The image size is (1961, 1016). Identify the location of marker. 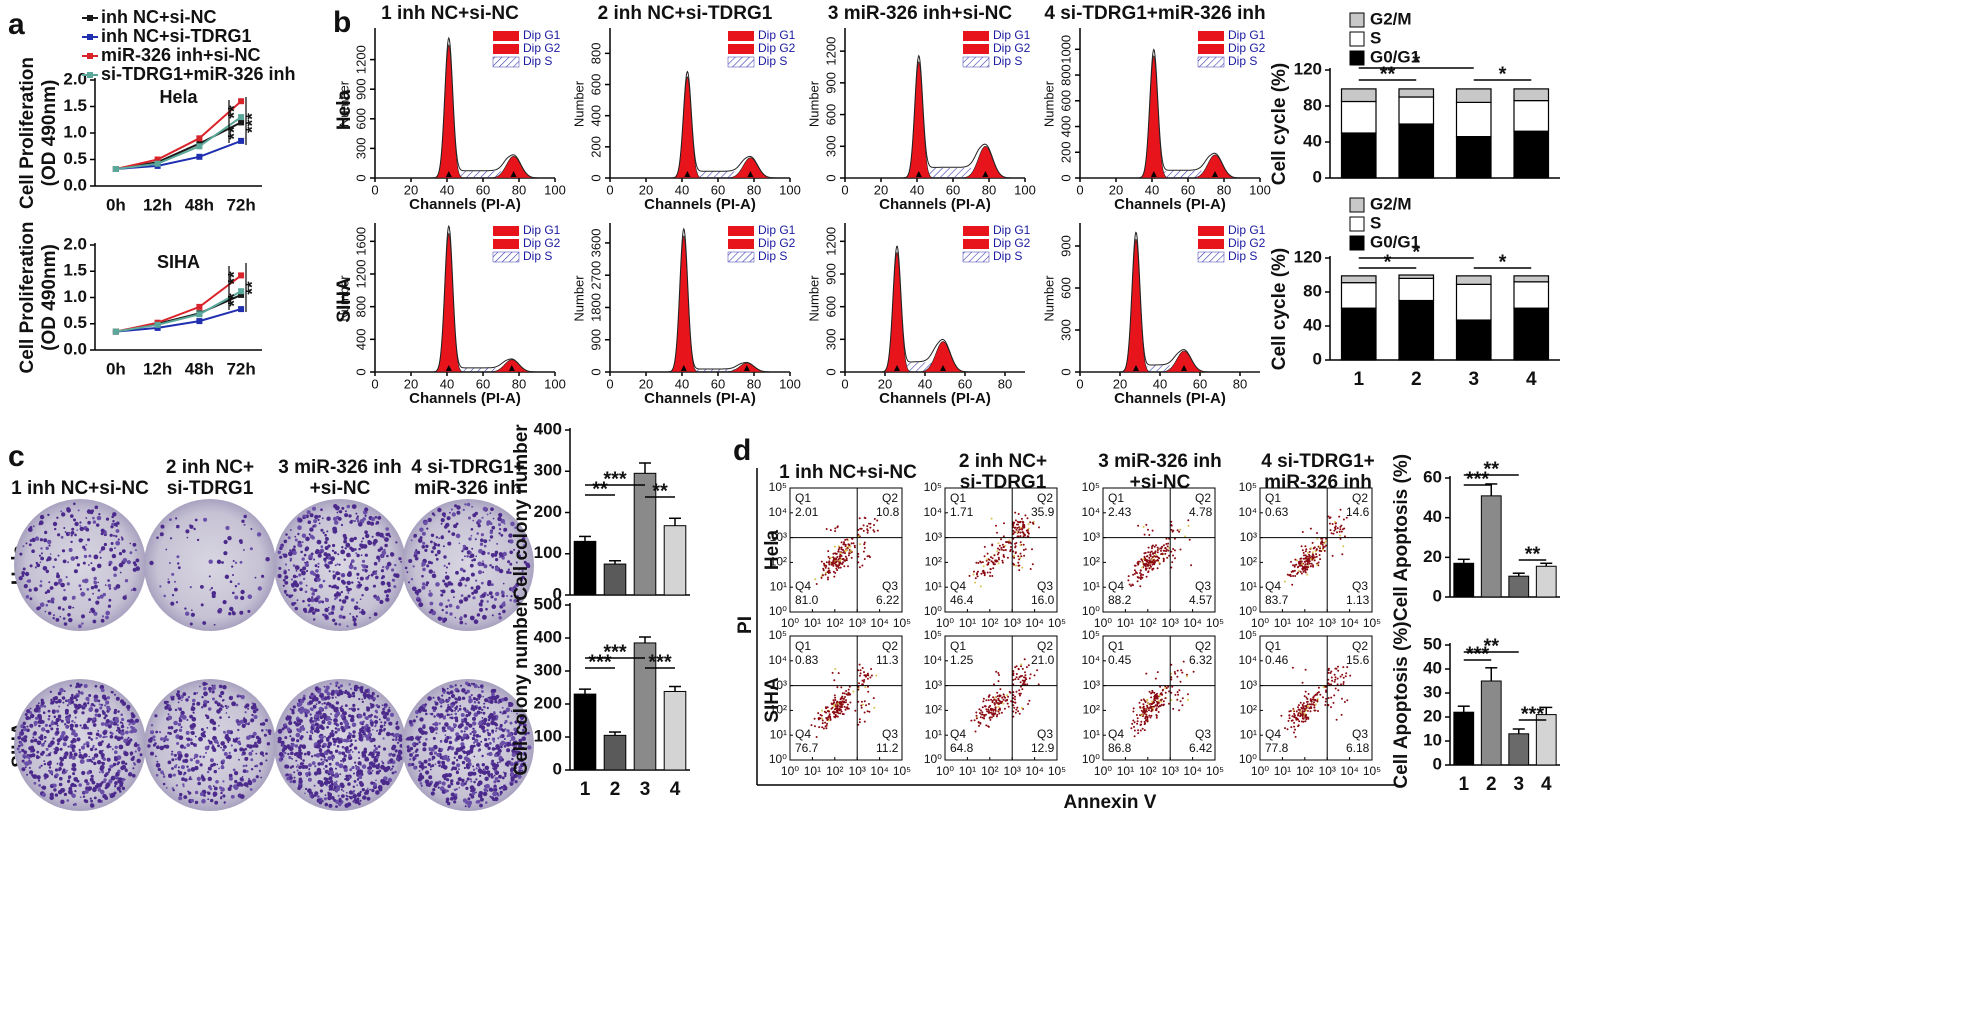
(199, 146).